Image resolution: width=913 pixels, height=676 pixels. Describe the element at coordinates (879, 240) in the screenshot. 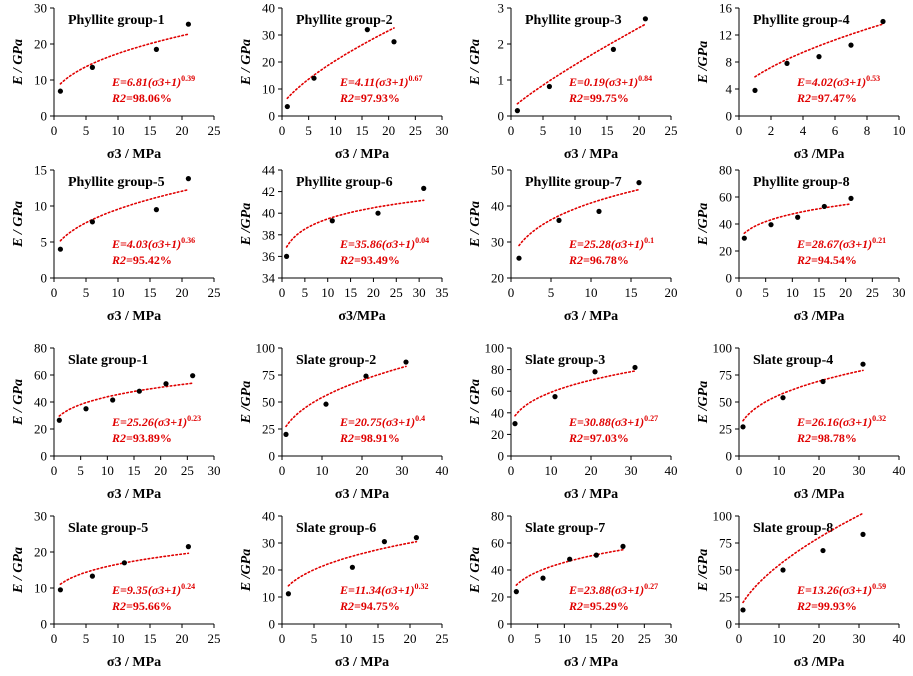

I see `equation-exponent: 0.21` at that location.